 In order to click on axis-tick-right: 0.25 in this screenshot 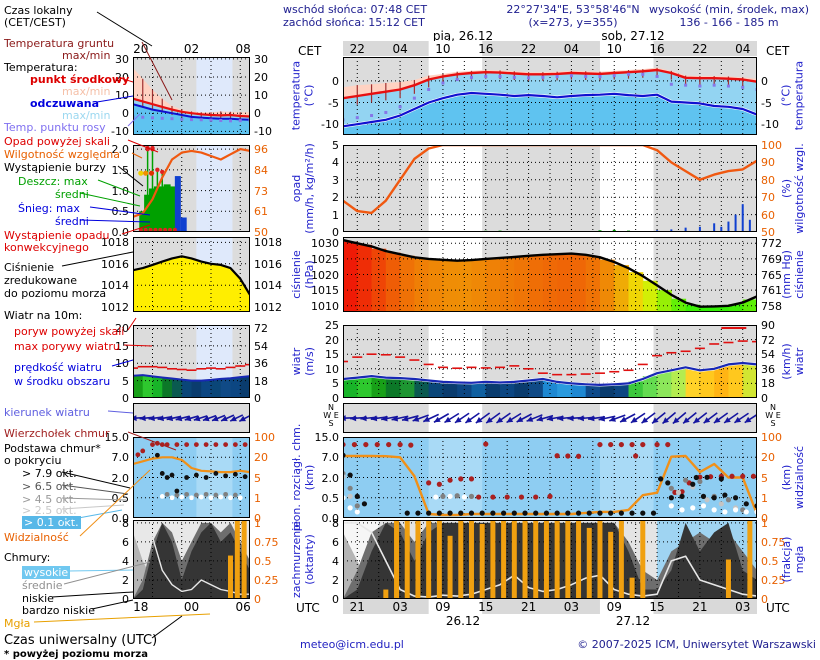, I will do `click(773, 580)`.